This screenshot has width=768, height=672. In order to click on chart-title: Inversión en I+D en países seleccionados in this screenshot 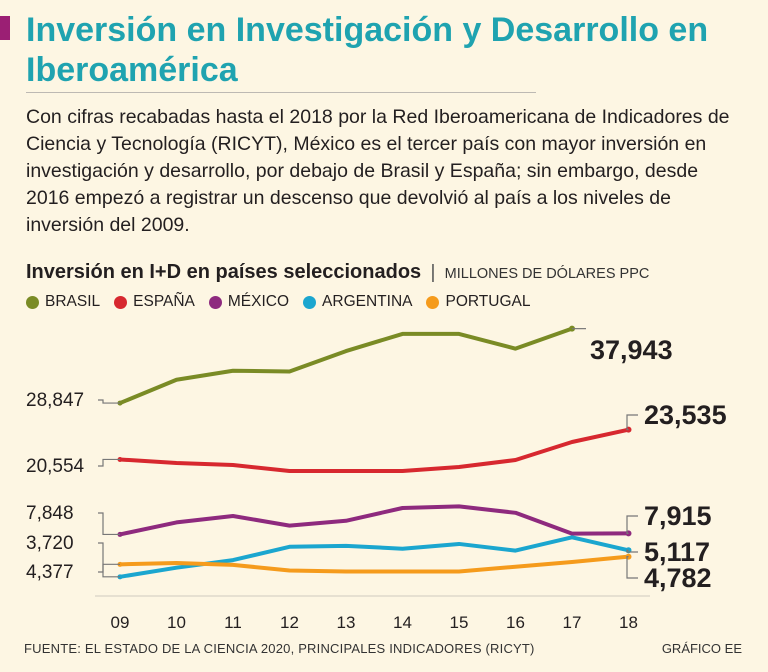, I will do `click(224, 272)`.